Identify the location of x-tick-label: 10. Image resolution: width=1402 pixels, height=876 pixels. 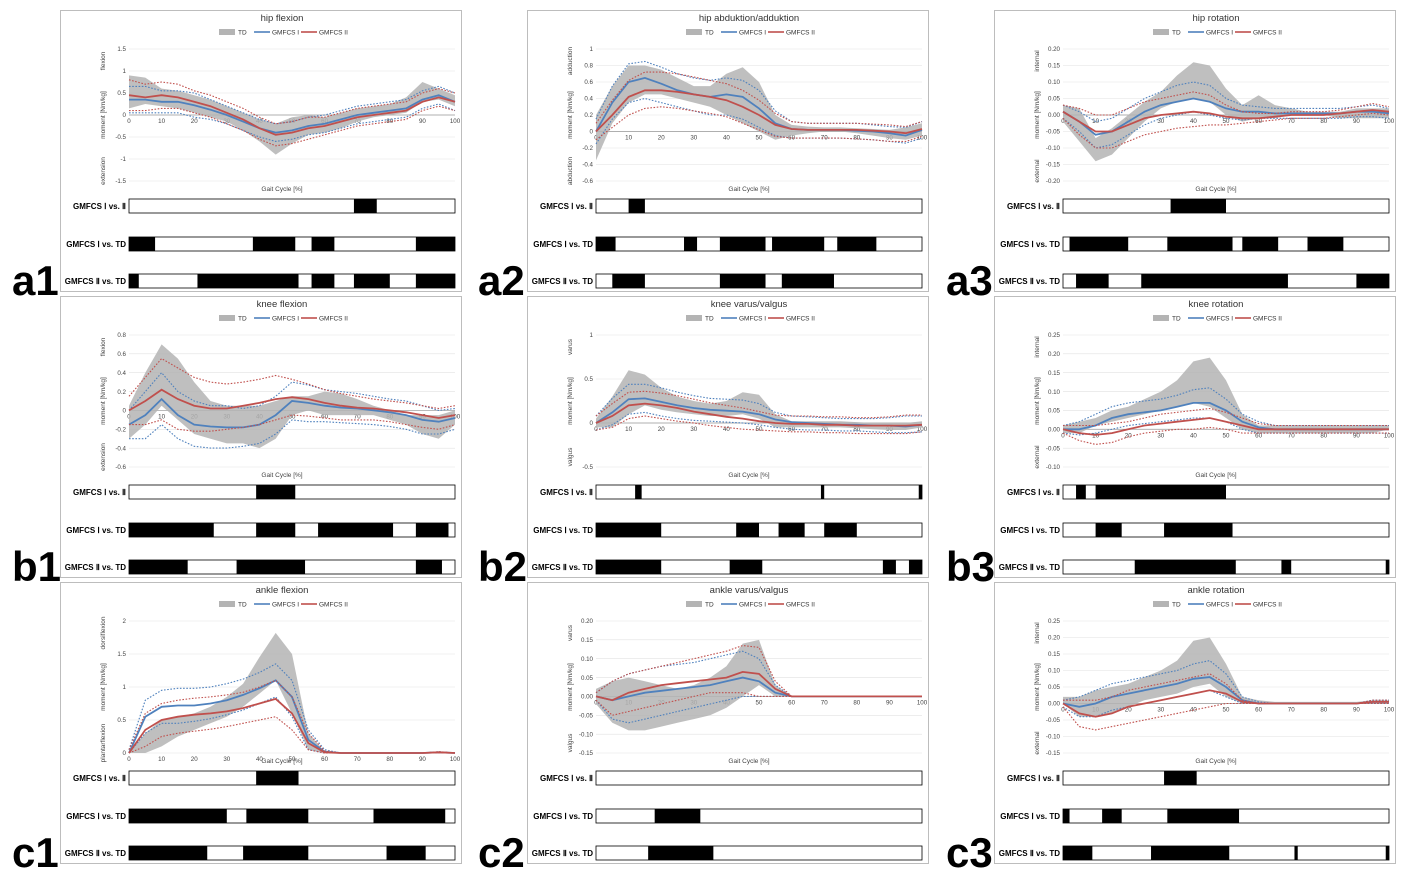
(628, 429).